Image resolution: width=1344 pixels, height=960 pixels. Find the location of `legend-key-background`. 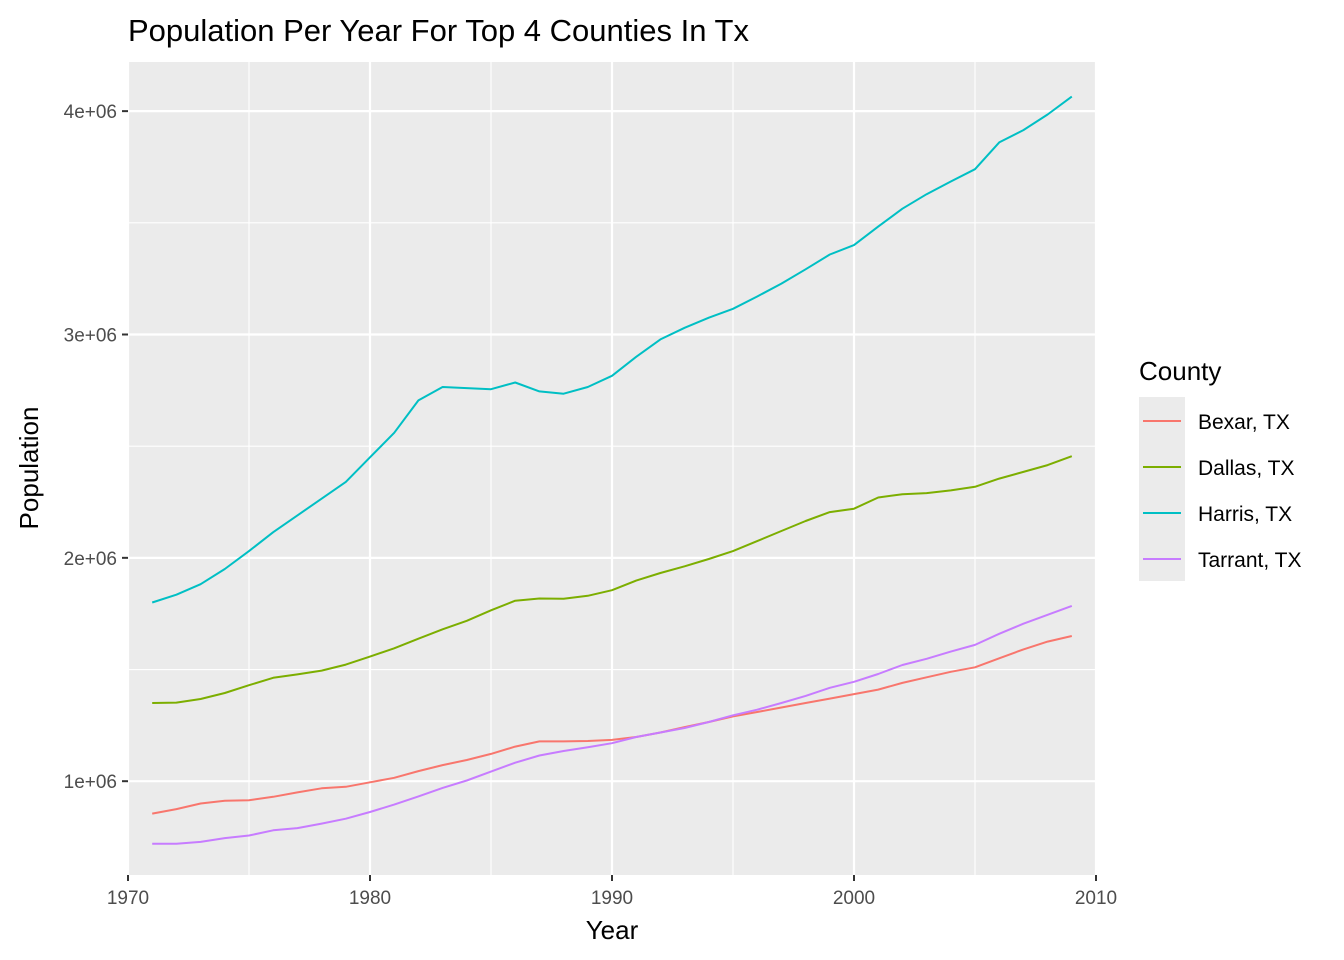

legend-key-background is located at coordinates (1162, 489).